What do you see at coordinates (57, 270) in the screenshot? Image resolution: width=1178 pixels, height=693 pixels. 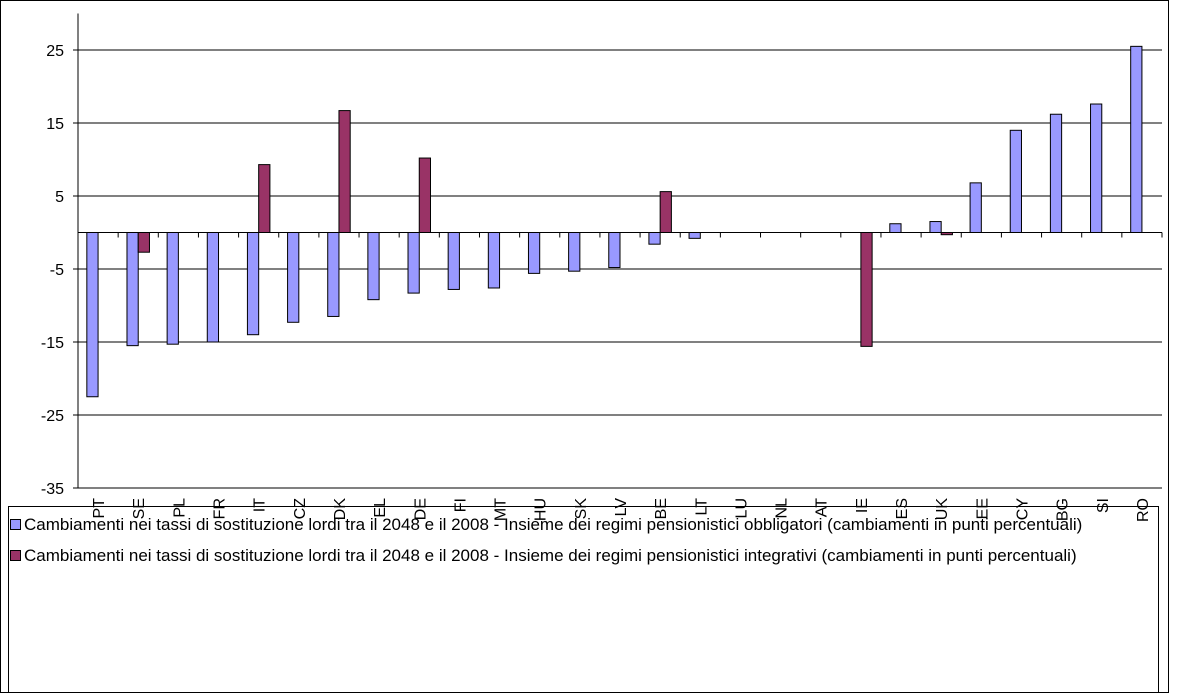 I see `y-tick-label: -5` at bounding box center [57, 270].